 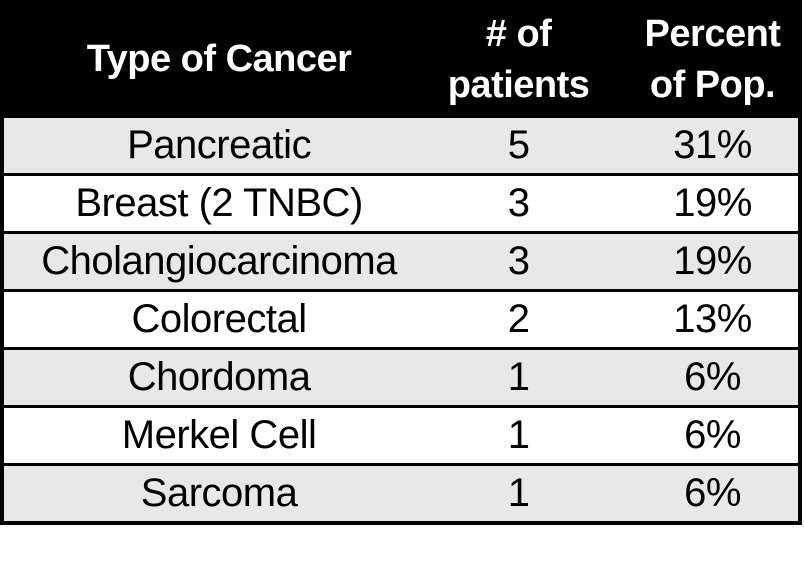 I want to click on column-header-percent-of-pop: Percent of Pop., so click(x=701, y=59).